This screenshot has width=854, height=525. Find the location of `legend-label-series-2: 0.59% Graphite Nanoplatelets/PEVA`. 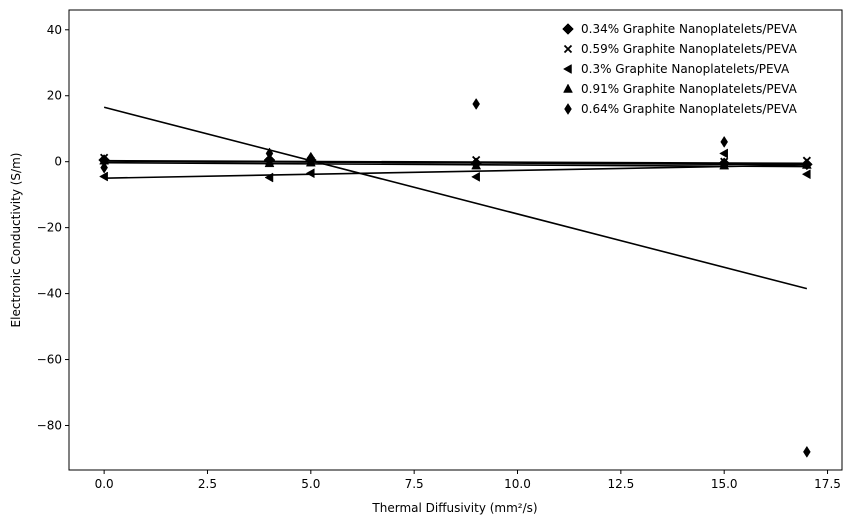

legend-label-series-2: 0.59% Graphite Nanoplatelets/PEVA is located at coordinates (689, 49).